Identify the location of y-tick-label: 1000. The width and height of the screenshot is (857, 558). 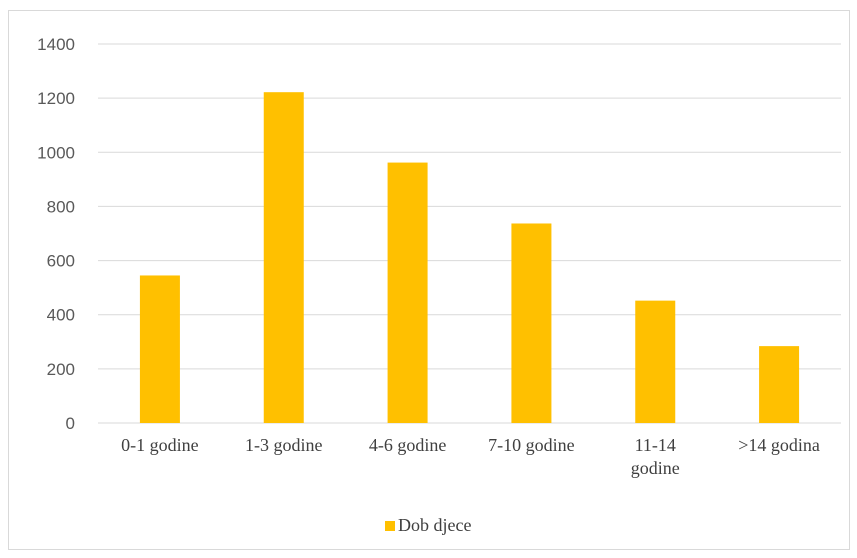
(56, 152).